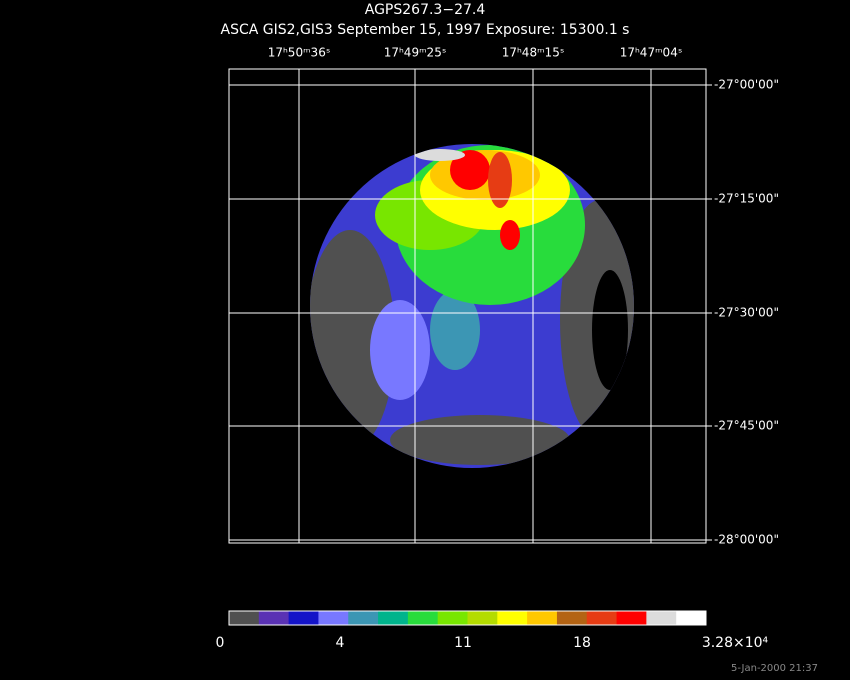  I want to click on colorbar-frame, so click(467, 618).